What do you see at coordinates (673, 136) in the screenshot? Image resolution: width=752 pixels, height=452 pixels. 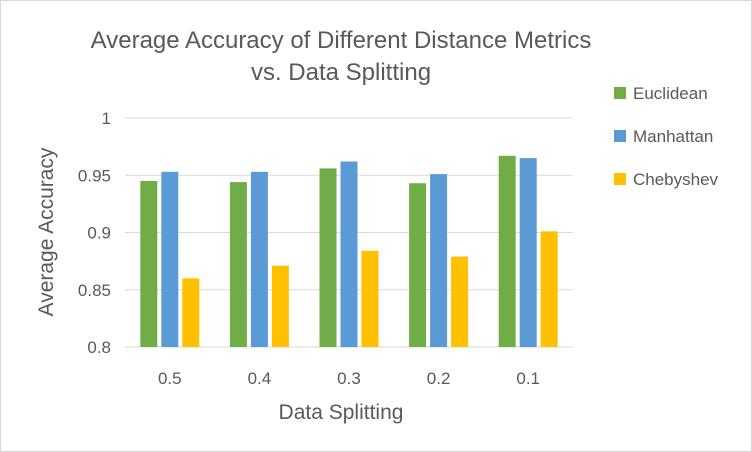 I see `legend-label-manhattan: Manhattan` at bounding box center [673, 136].